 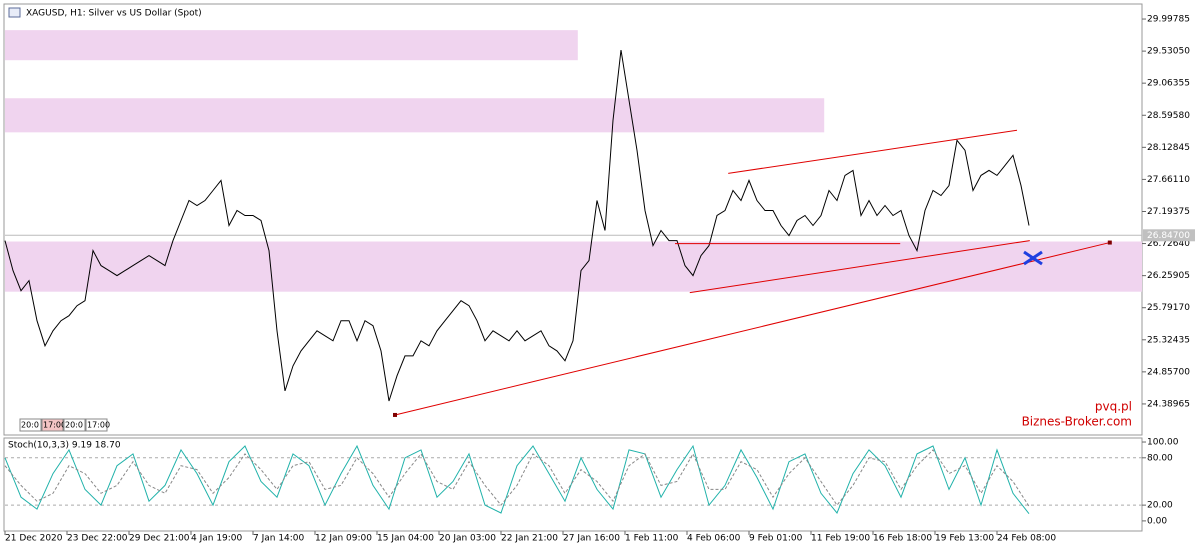 I want to click on y-tick-label: 24.85700, so click(x=1168, y=372).